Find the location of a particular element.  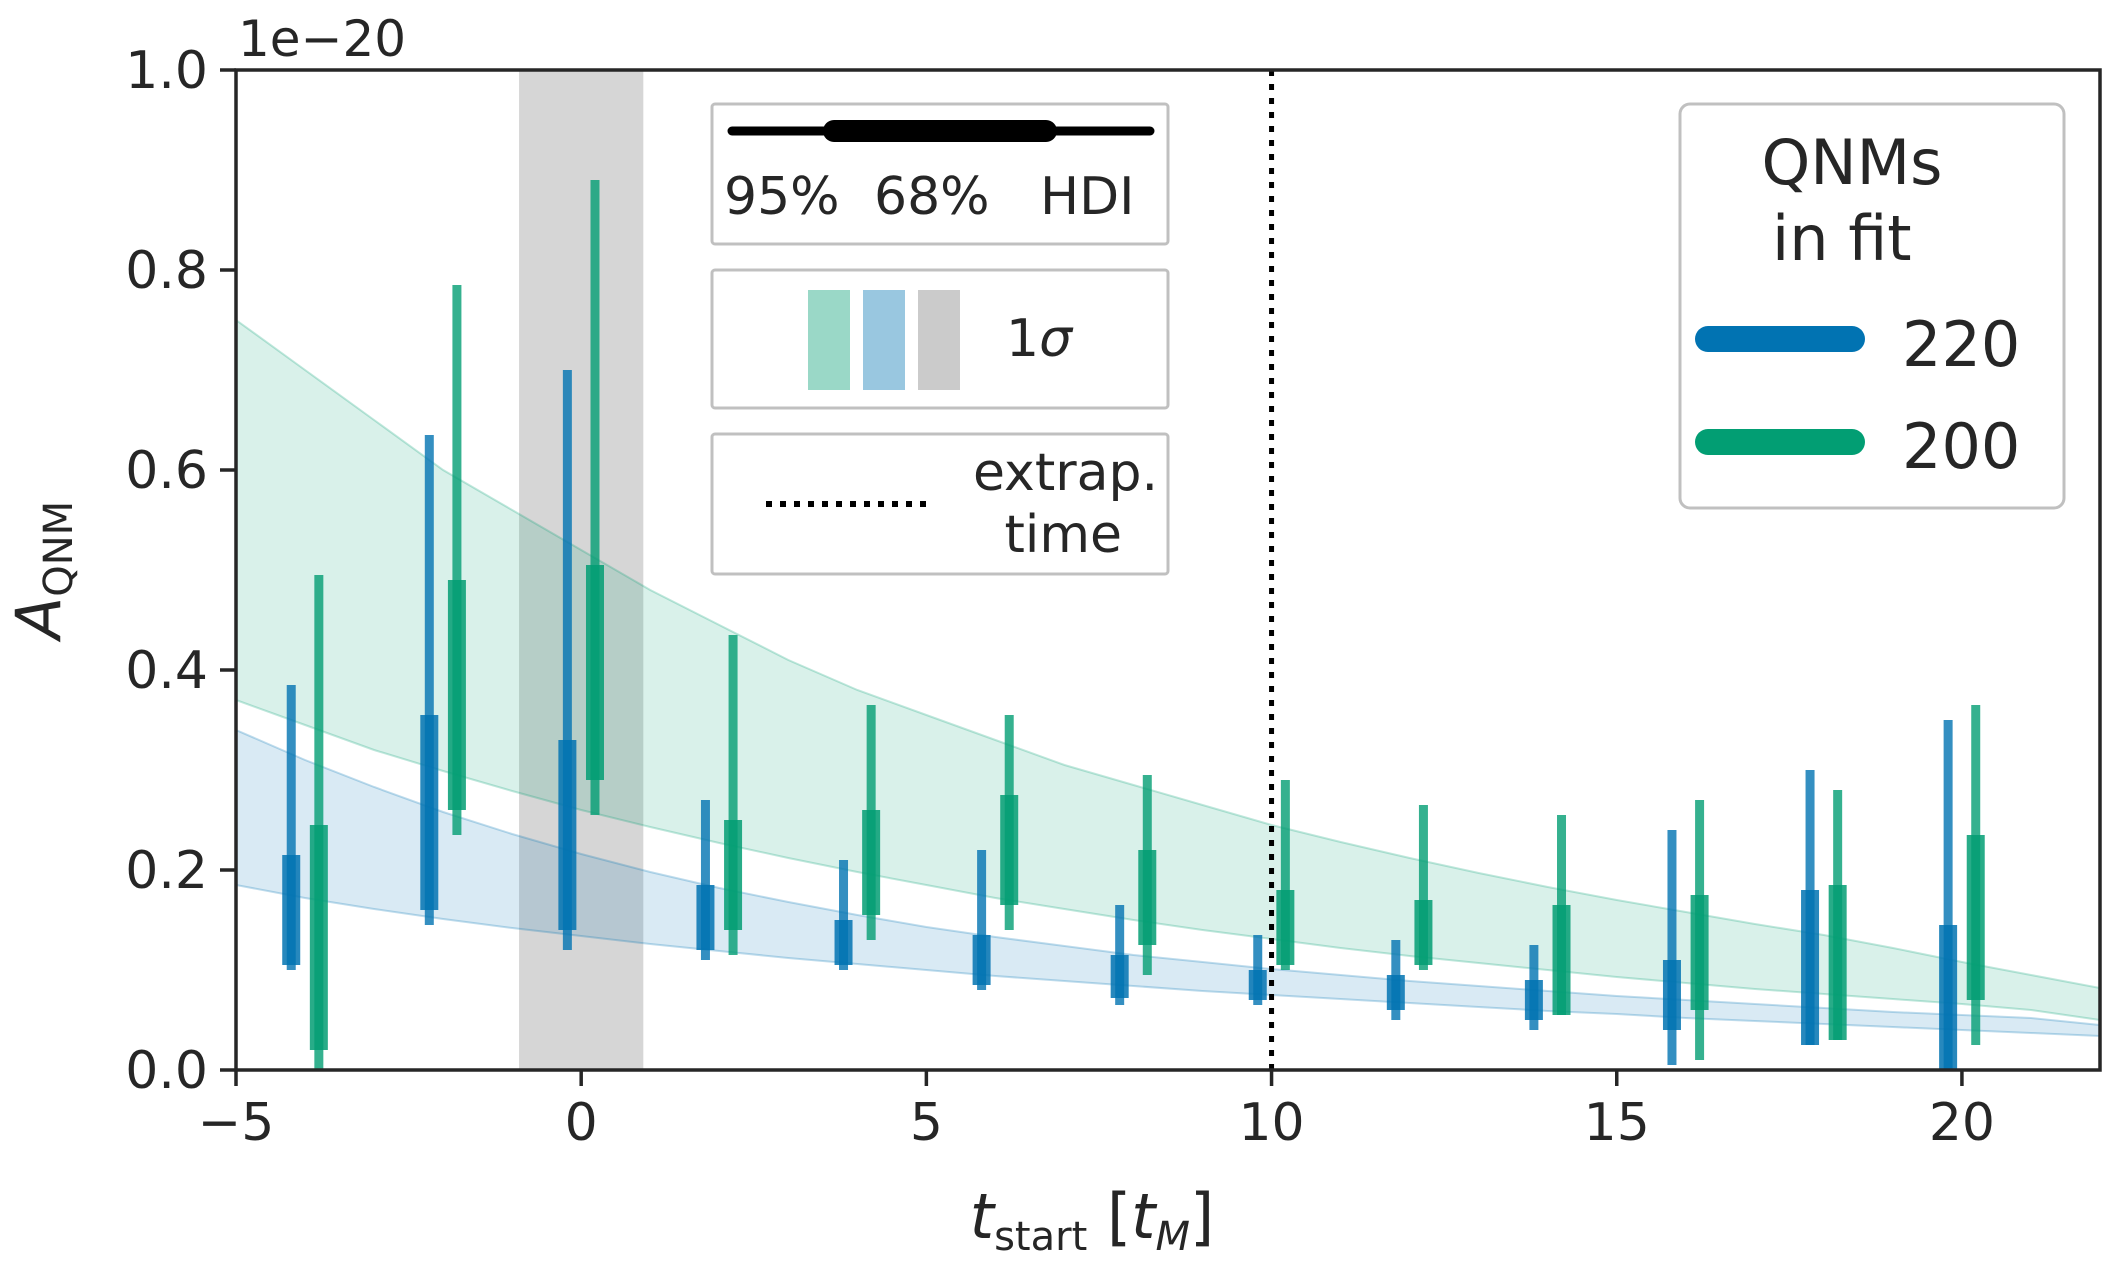

y-tick-label: 0.0 is located at coordinates (166, 1071).